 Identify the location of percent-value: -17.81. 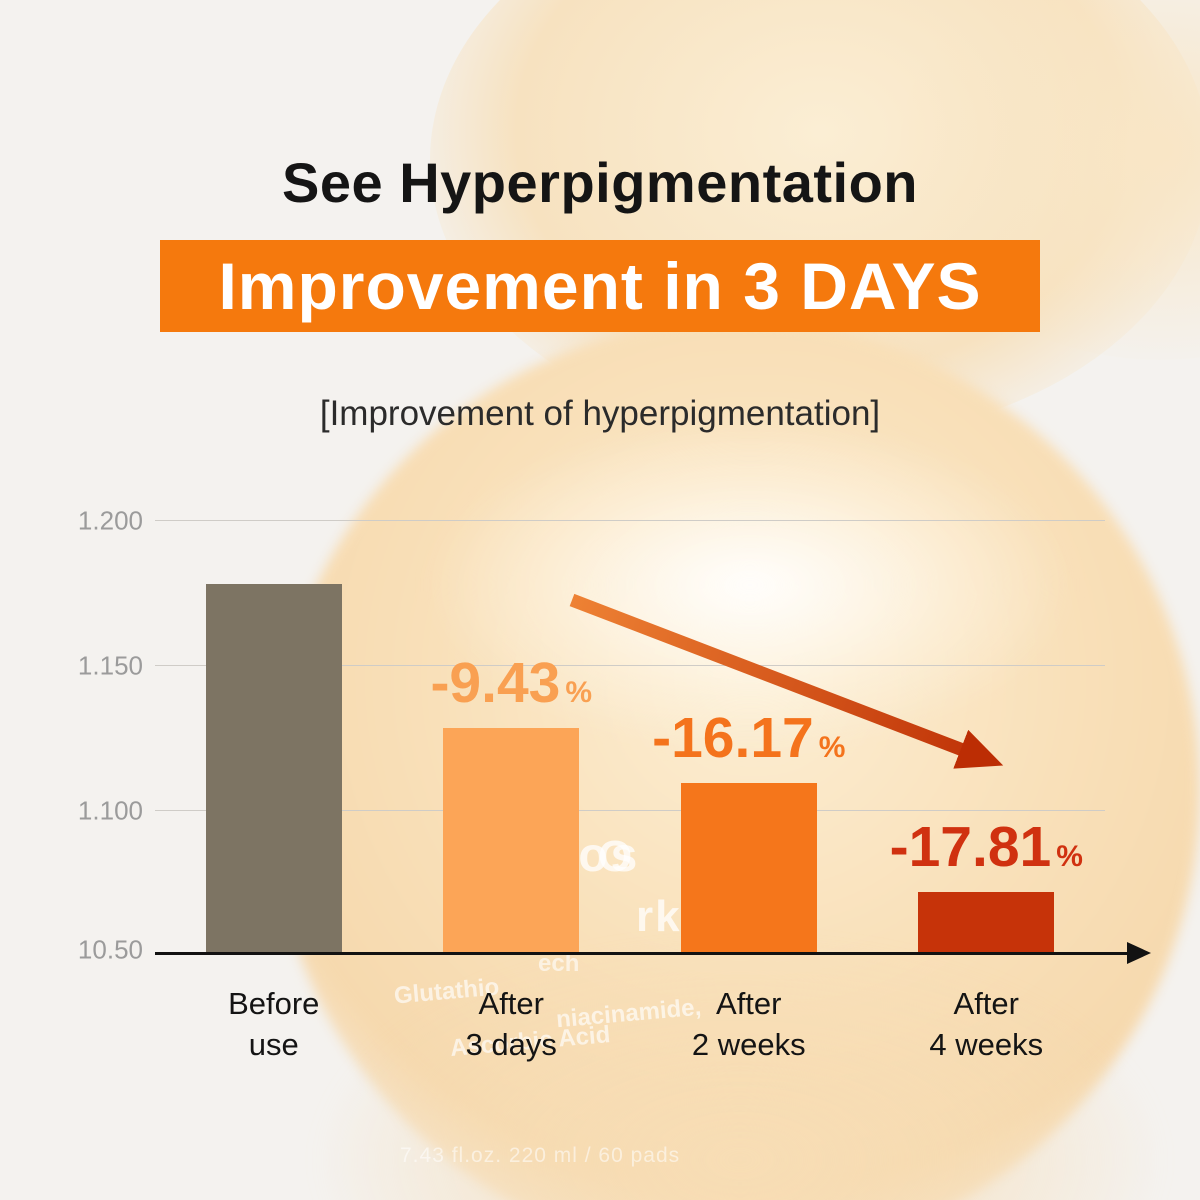
(970, 847).